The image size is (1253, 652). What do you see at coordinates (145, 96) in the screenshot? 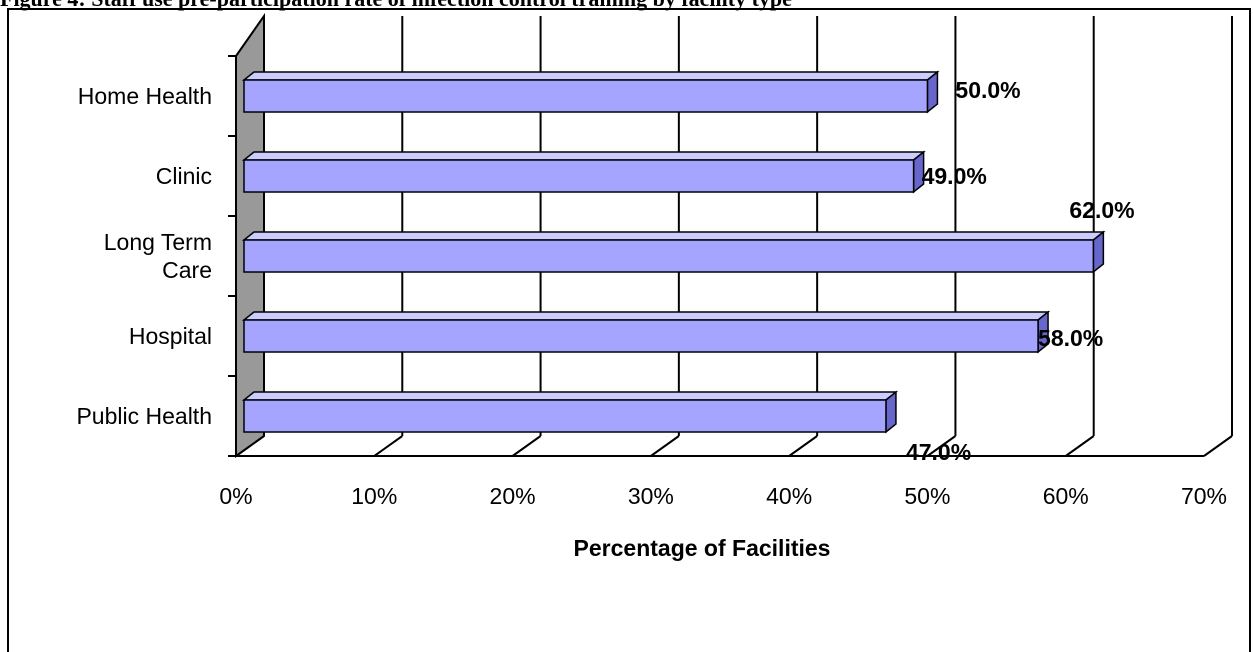
I see `category-label: Home Health` at bounding box center [145, 96].